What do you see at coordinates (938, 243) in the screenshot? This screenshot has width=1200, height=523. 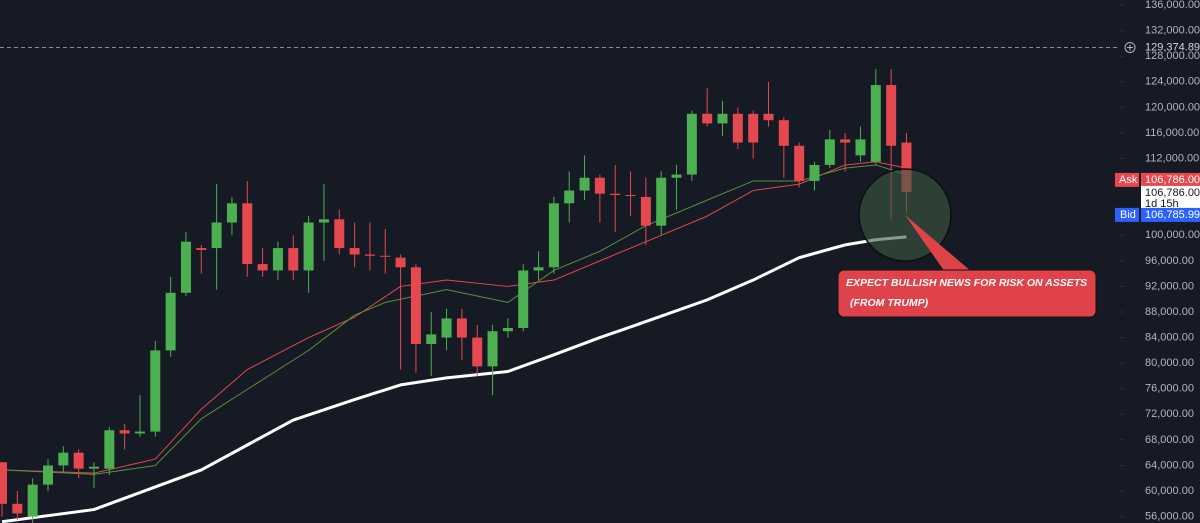 I see `callout-pointer` at bounding box center [938, 243].